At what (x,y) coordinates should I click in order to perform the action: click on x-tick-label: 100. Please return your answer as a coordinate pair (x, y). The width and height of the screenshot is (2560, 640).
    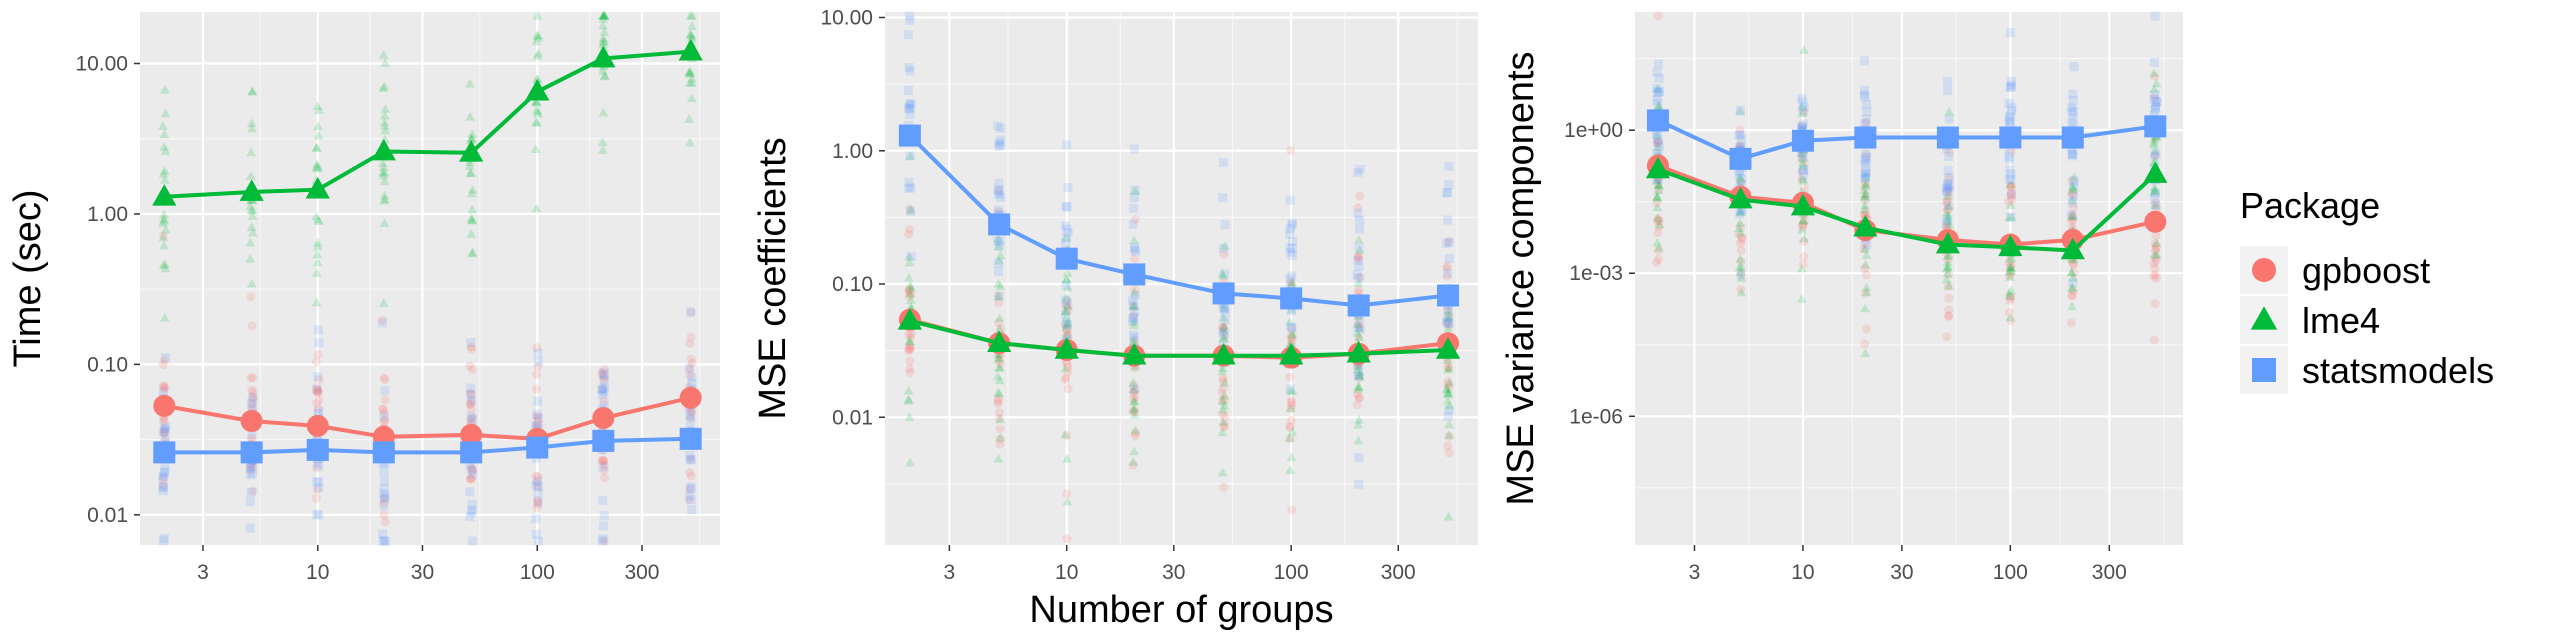
    Looking at the image, I should click on (2010, 572).